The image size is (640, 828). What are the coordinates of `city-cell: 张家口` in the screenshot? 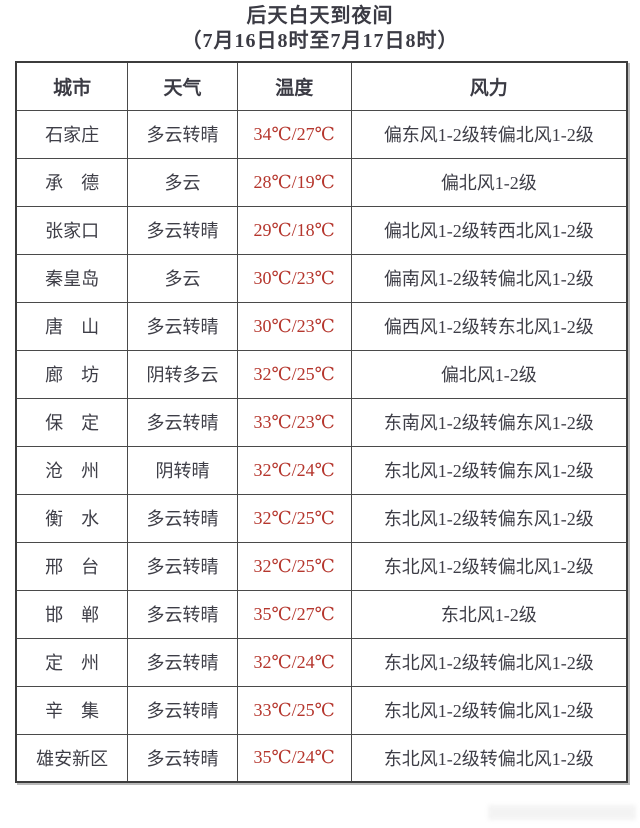 It's located at (72, 230).